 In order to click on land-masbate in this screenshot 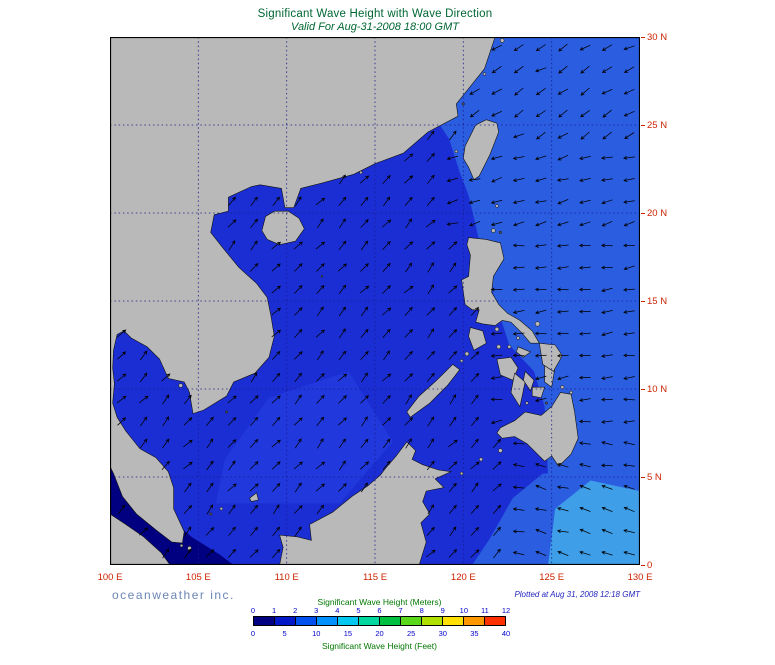, I will do `click(523, 352)`.